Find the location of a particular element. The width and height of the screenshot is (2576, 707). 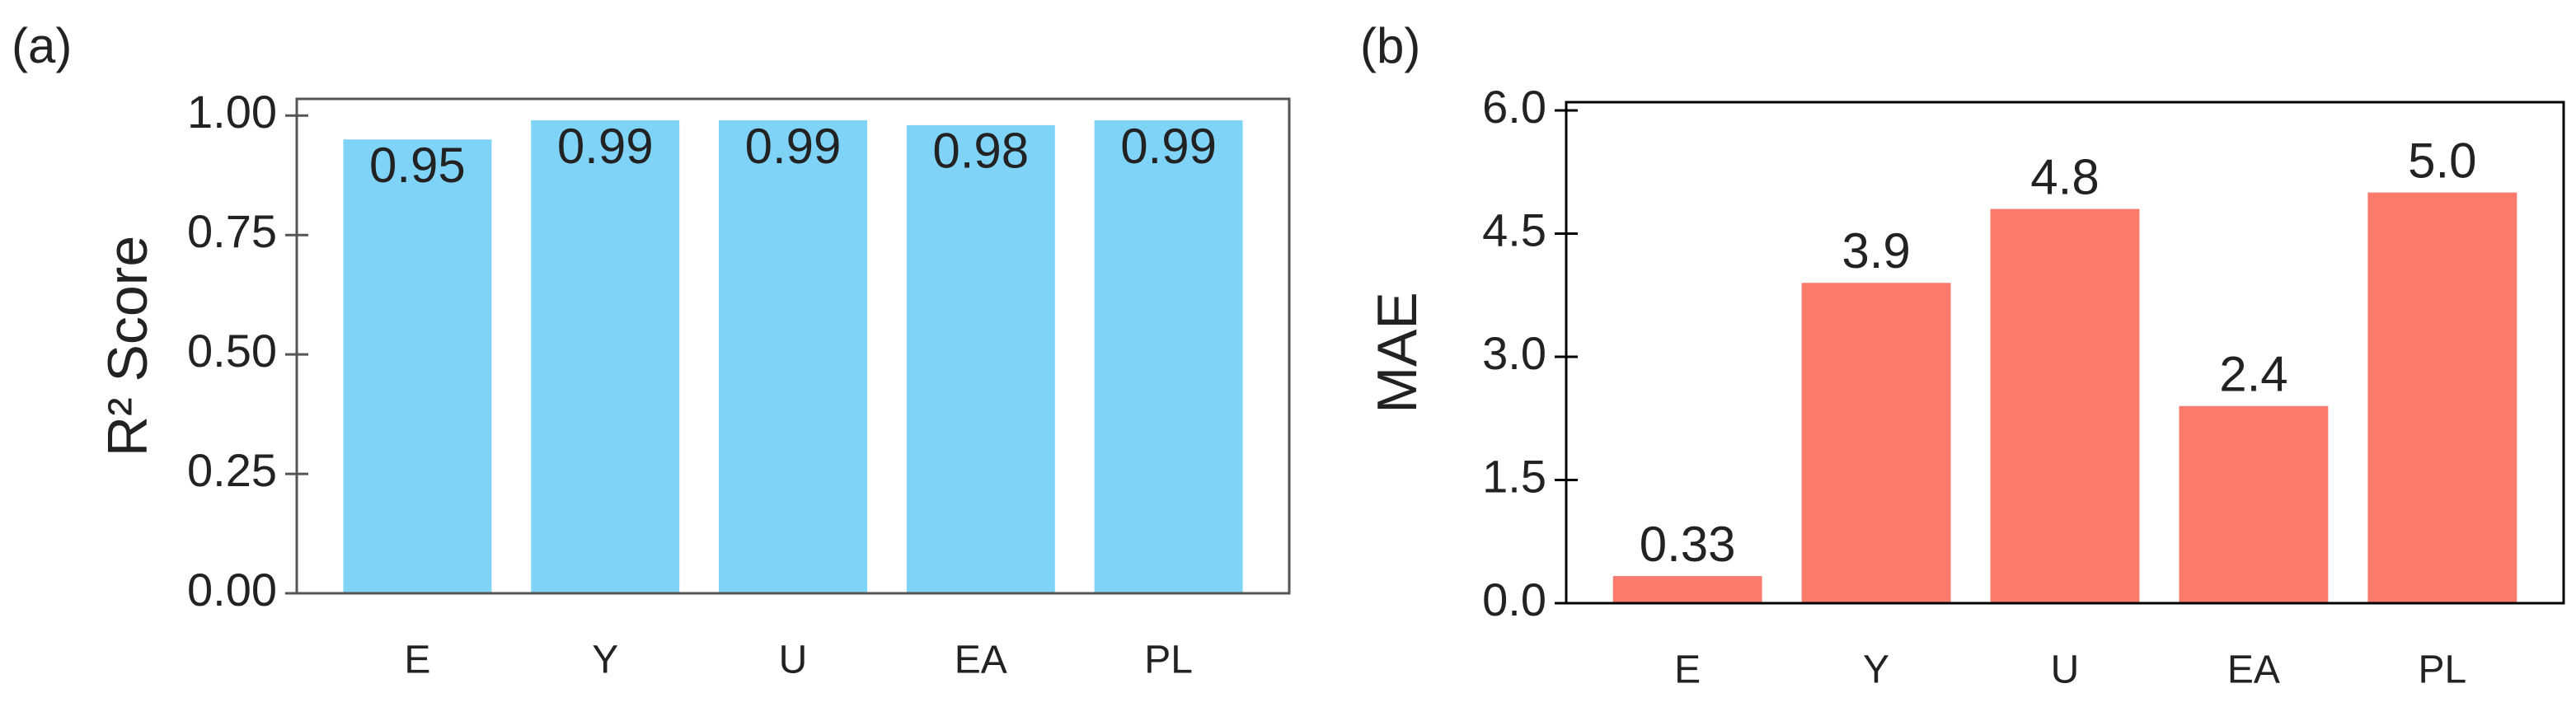

panel-label: (b) is located at coordinates (1390, 45).